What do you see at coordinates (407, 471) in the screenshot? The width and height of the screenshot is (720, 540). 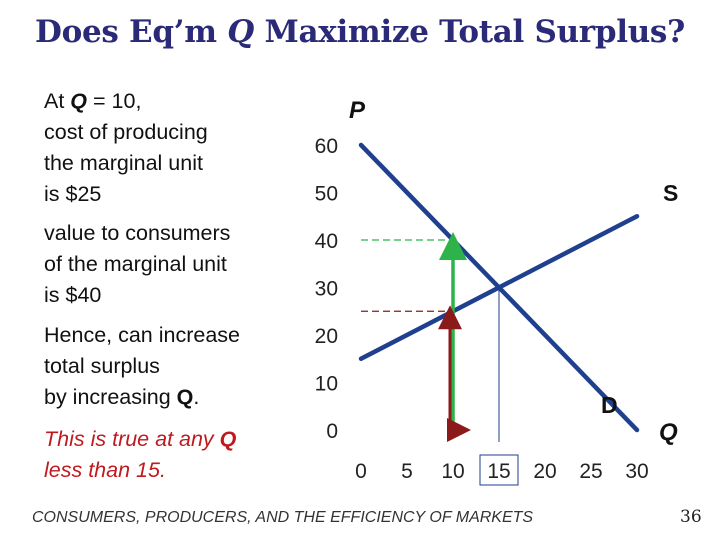 I see `x-tick-label: 5` at bounding box center [407, 471].